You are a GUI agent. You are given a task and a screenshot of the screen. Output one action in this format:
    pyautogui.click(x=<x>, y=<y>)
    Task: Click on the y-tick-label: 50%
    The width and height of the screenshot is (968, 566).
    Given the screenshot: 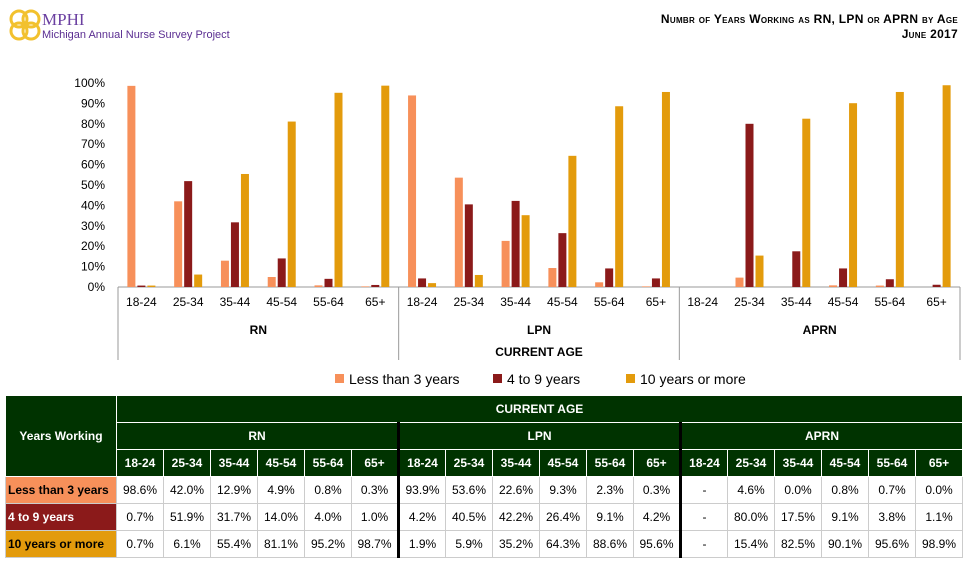 What is the action you would take?
    pyautogui.click(x=93, y=185)
    